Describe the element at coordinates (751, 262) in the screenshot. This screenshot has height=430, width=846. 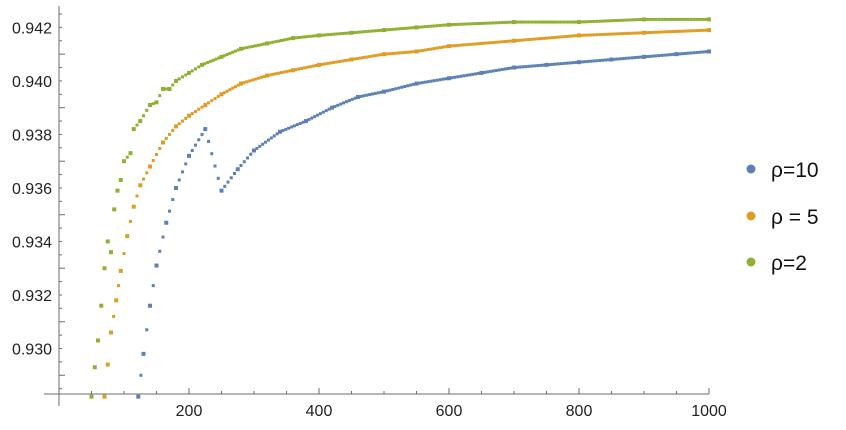
I see `legend-marker` at that location.